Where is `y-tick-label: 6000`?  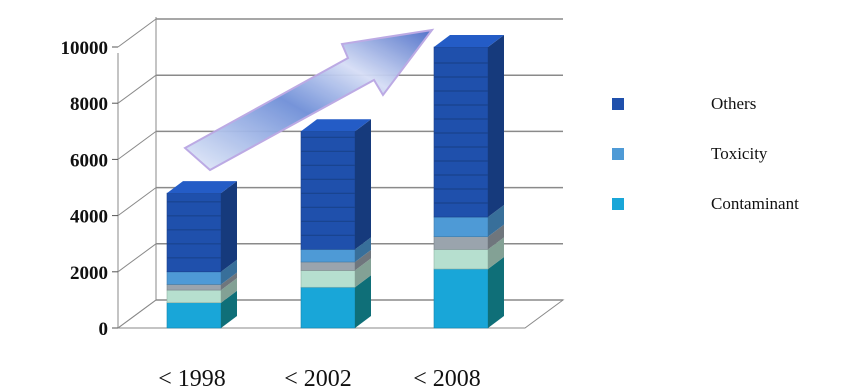
y-tick-label: 6000 is located at coordinates (89, 160).